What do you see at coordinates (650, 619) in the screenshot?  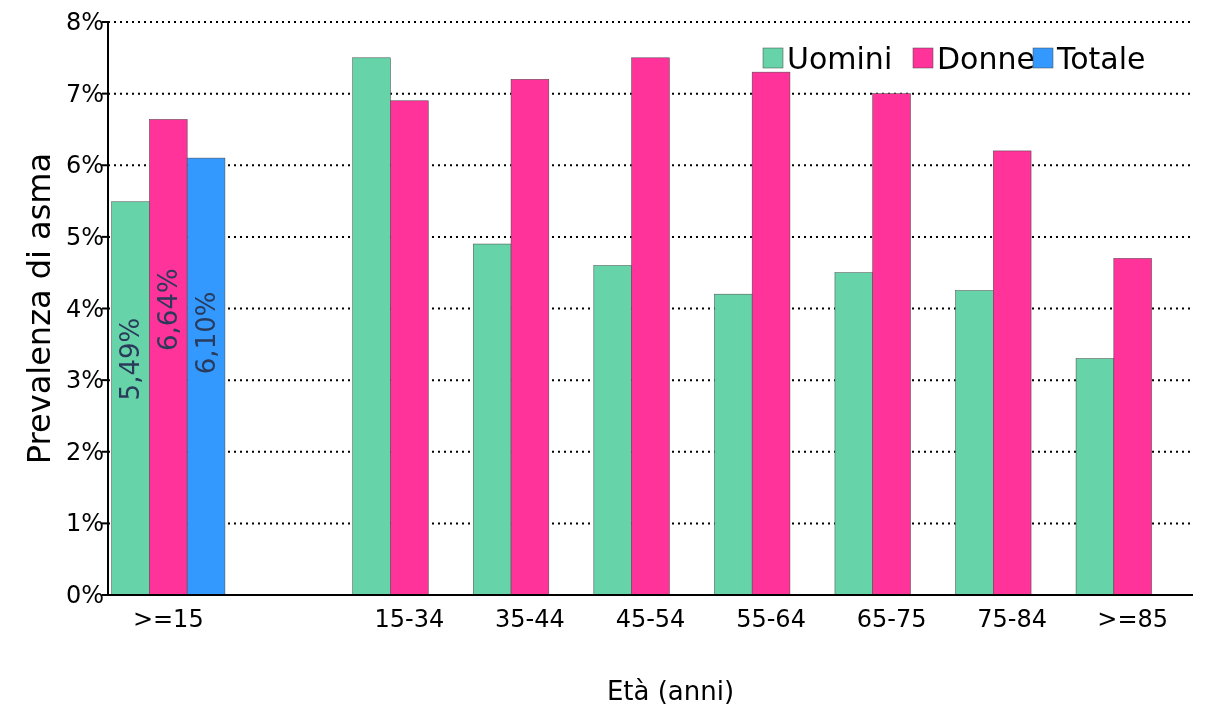 I see `x-tick-label: 45-54` at bounding box center [650, 619].